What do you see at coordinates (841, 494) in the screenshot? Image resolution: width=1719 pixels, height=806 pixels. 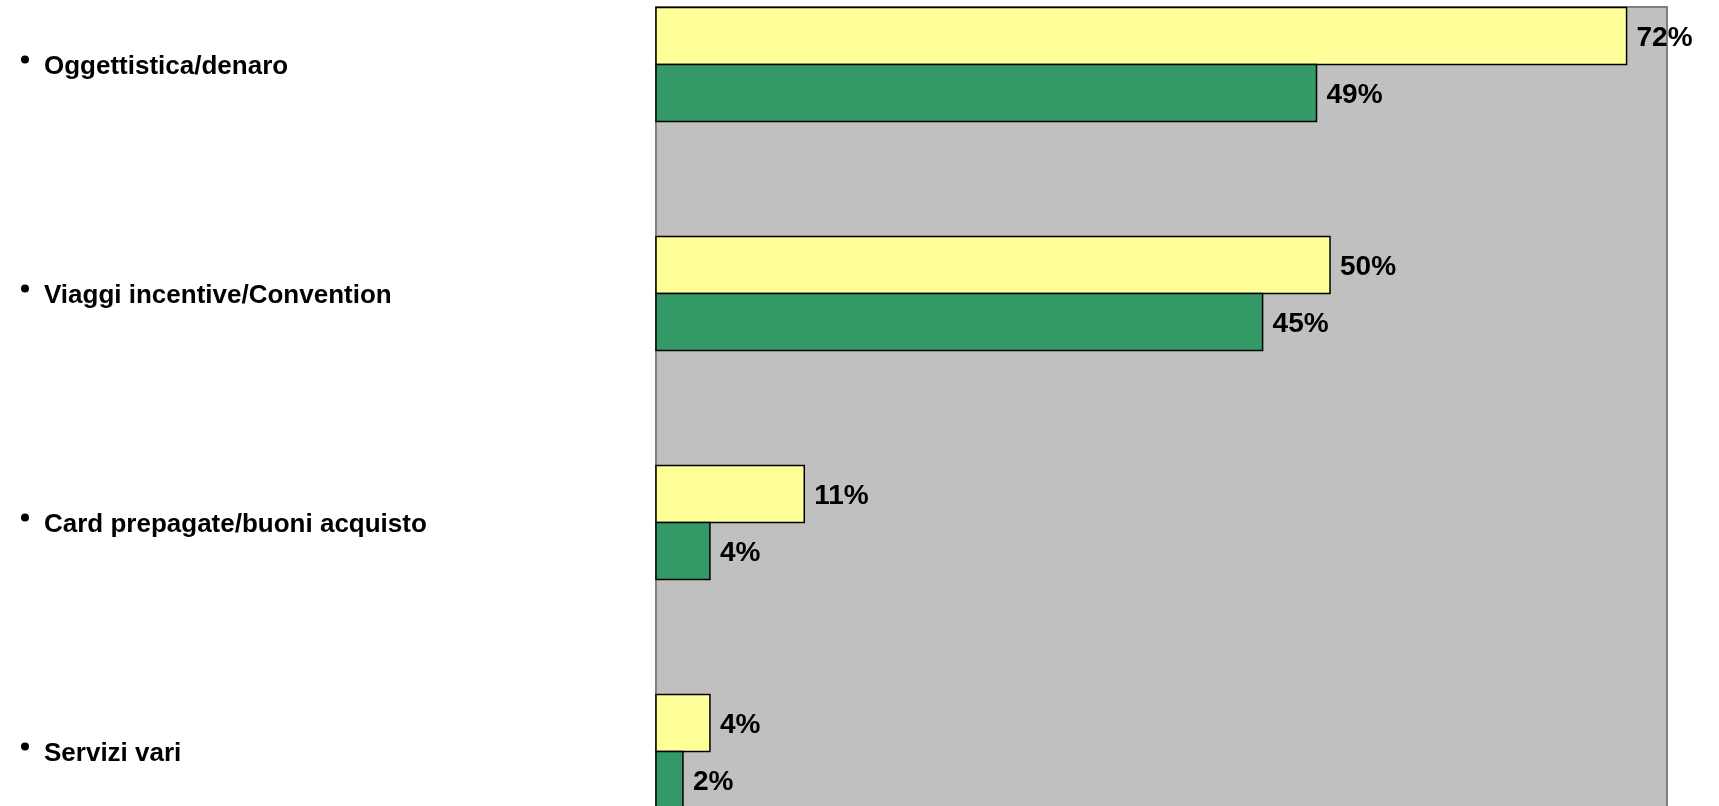 I see `data-label: 11%` at bounding box center [841, 494].